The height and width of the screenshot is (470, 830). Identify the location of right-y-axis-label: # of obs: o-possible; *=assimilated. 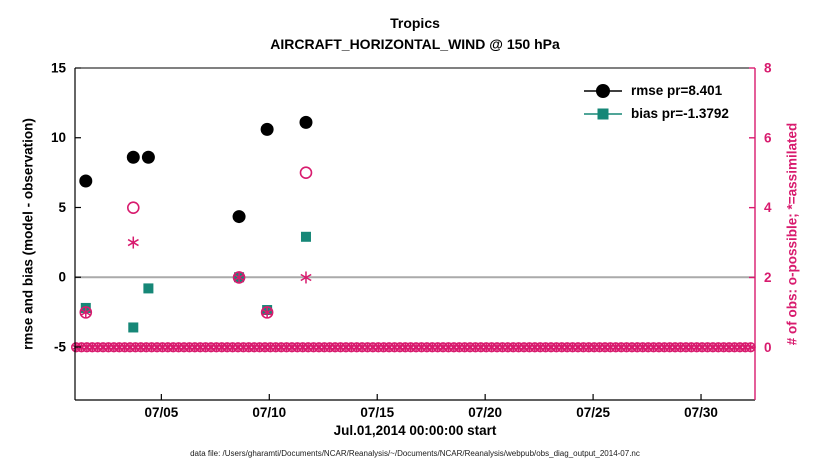
(792, 234).